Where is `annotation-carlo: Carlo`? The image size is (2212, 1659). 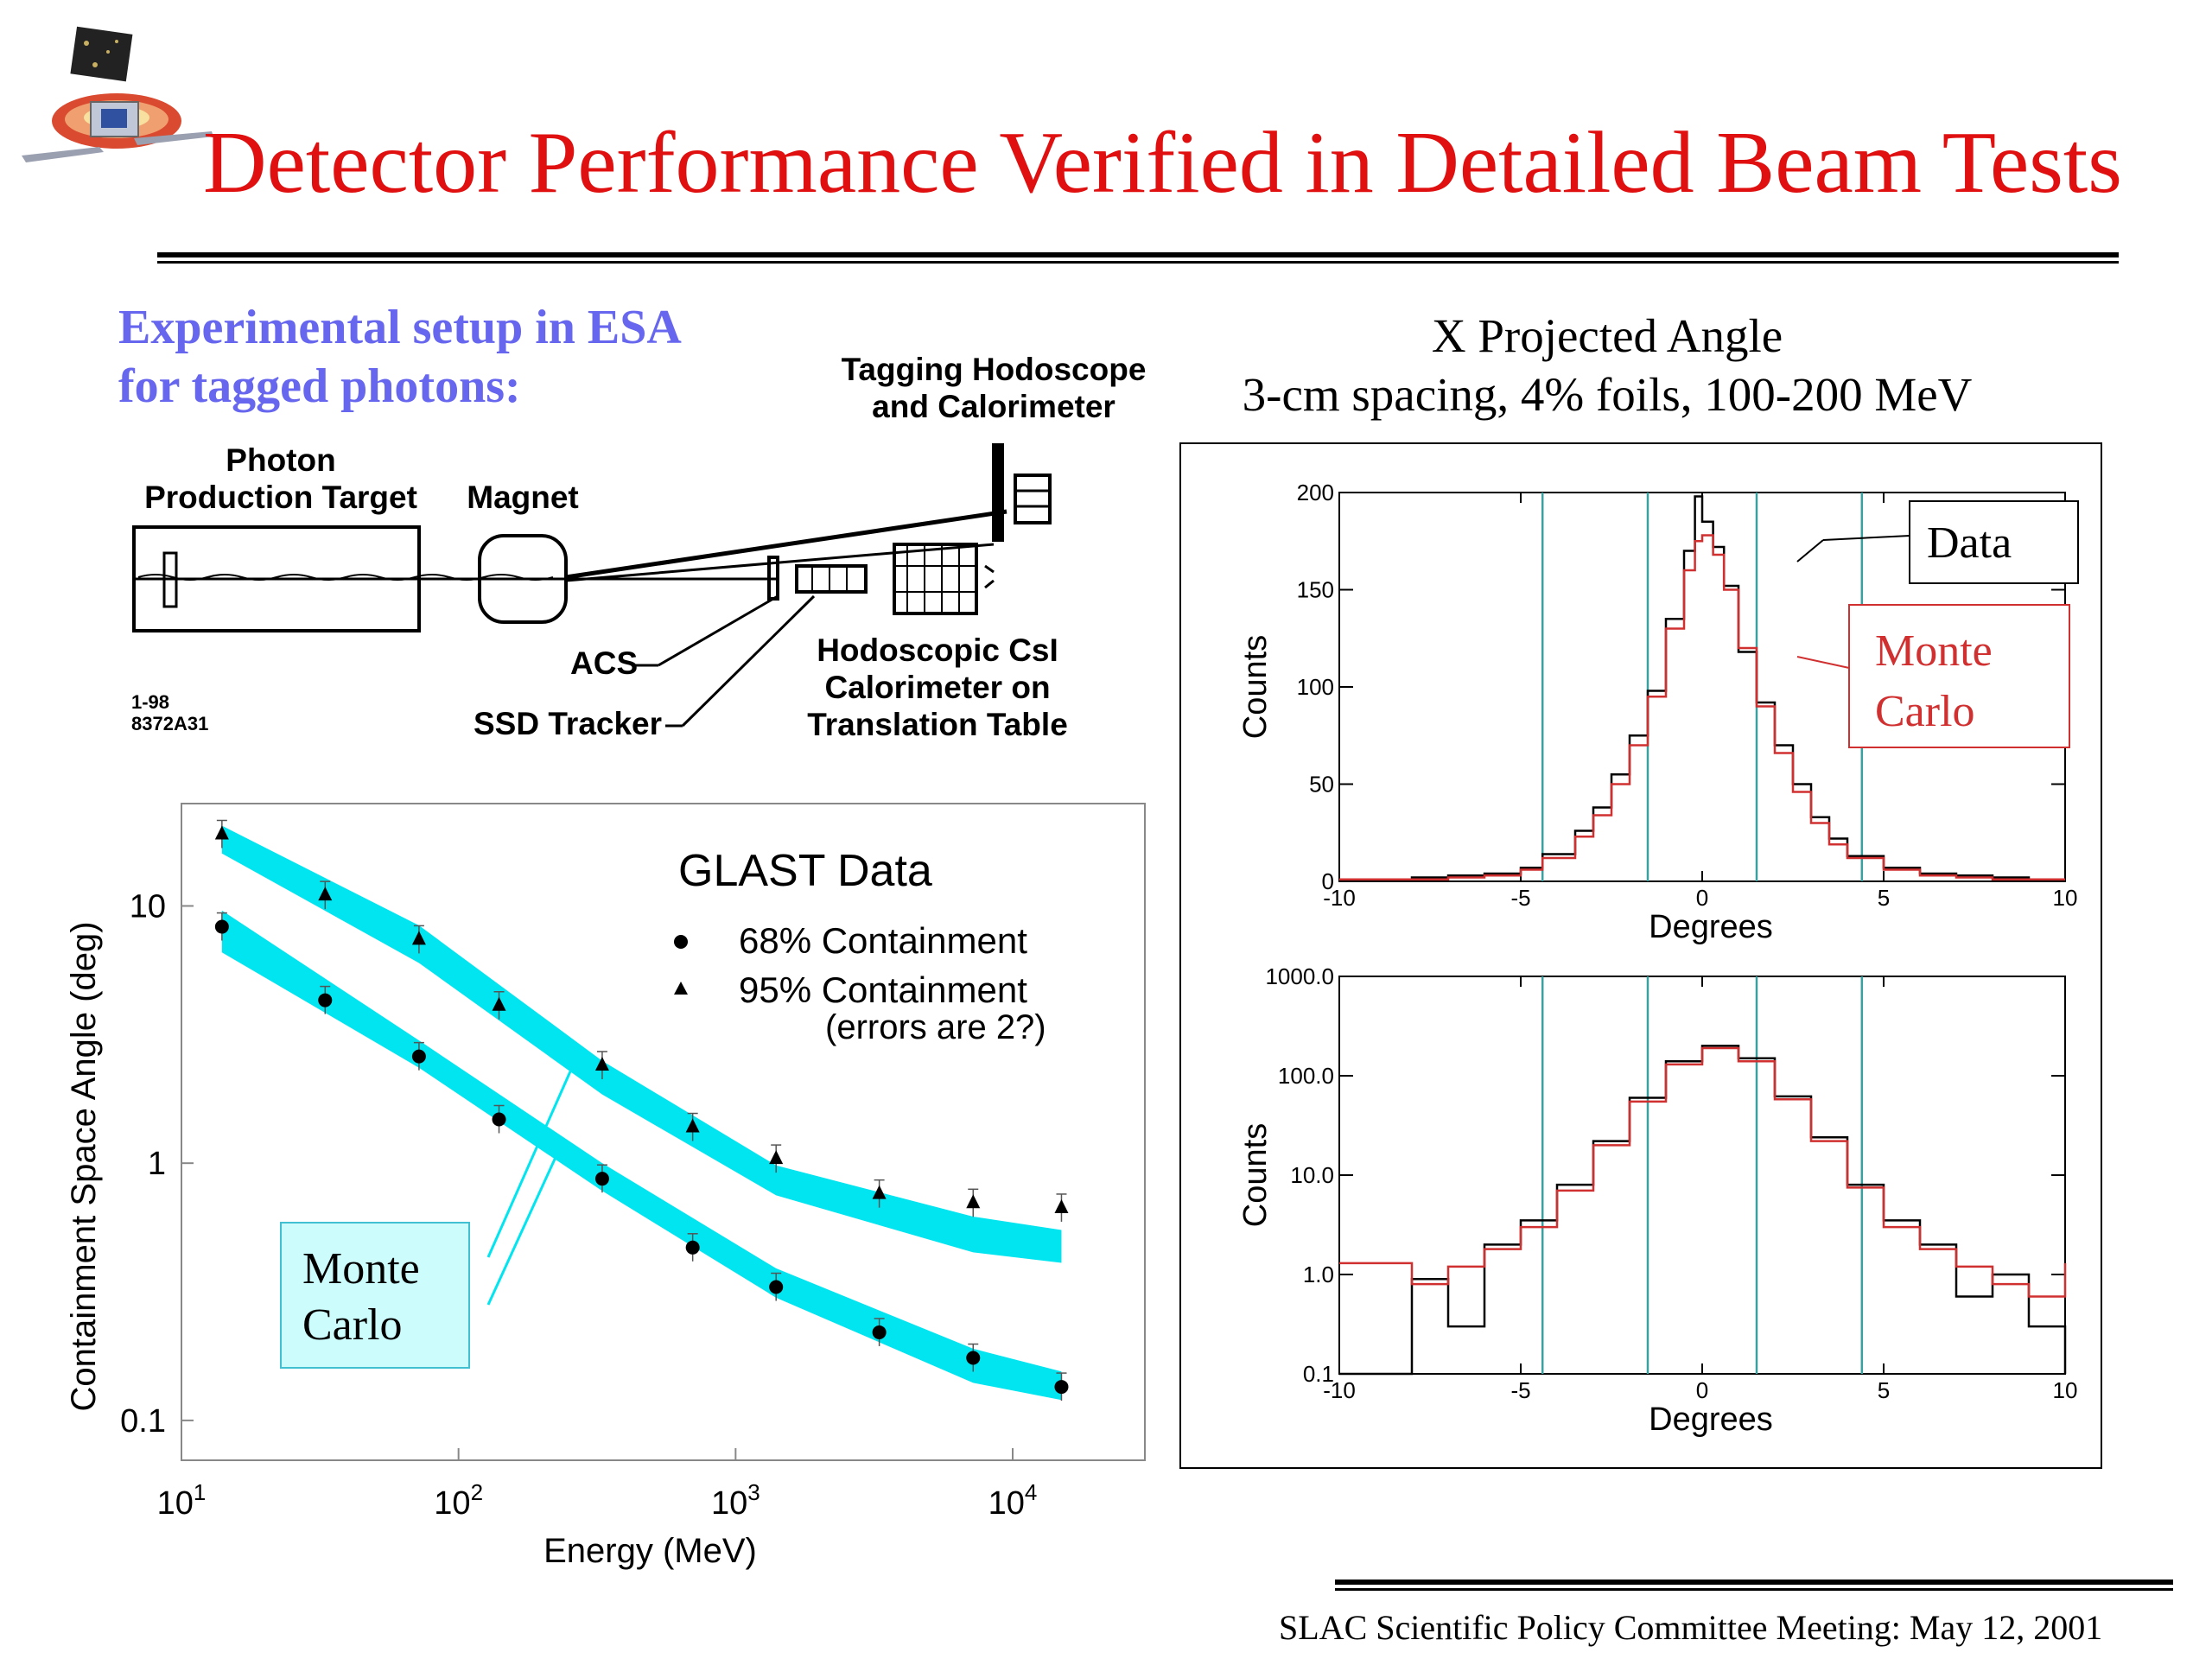 annotation-carlo: Carlo is located at coordinates (352, 1325).